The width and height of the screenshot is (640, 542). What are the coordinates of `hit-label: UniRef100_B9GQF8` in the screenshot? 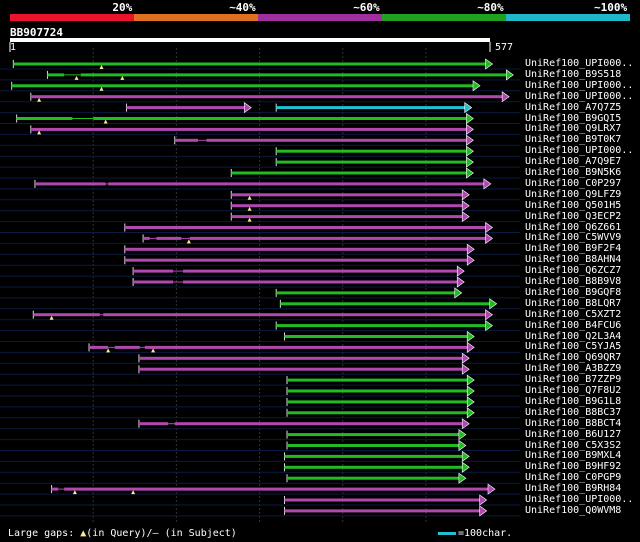 It's located at (573, 292).